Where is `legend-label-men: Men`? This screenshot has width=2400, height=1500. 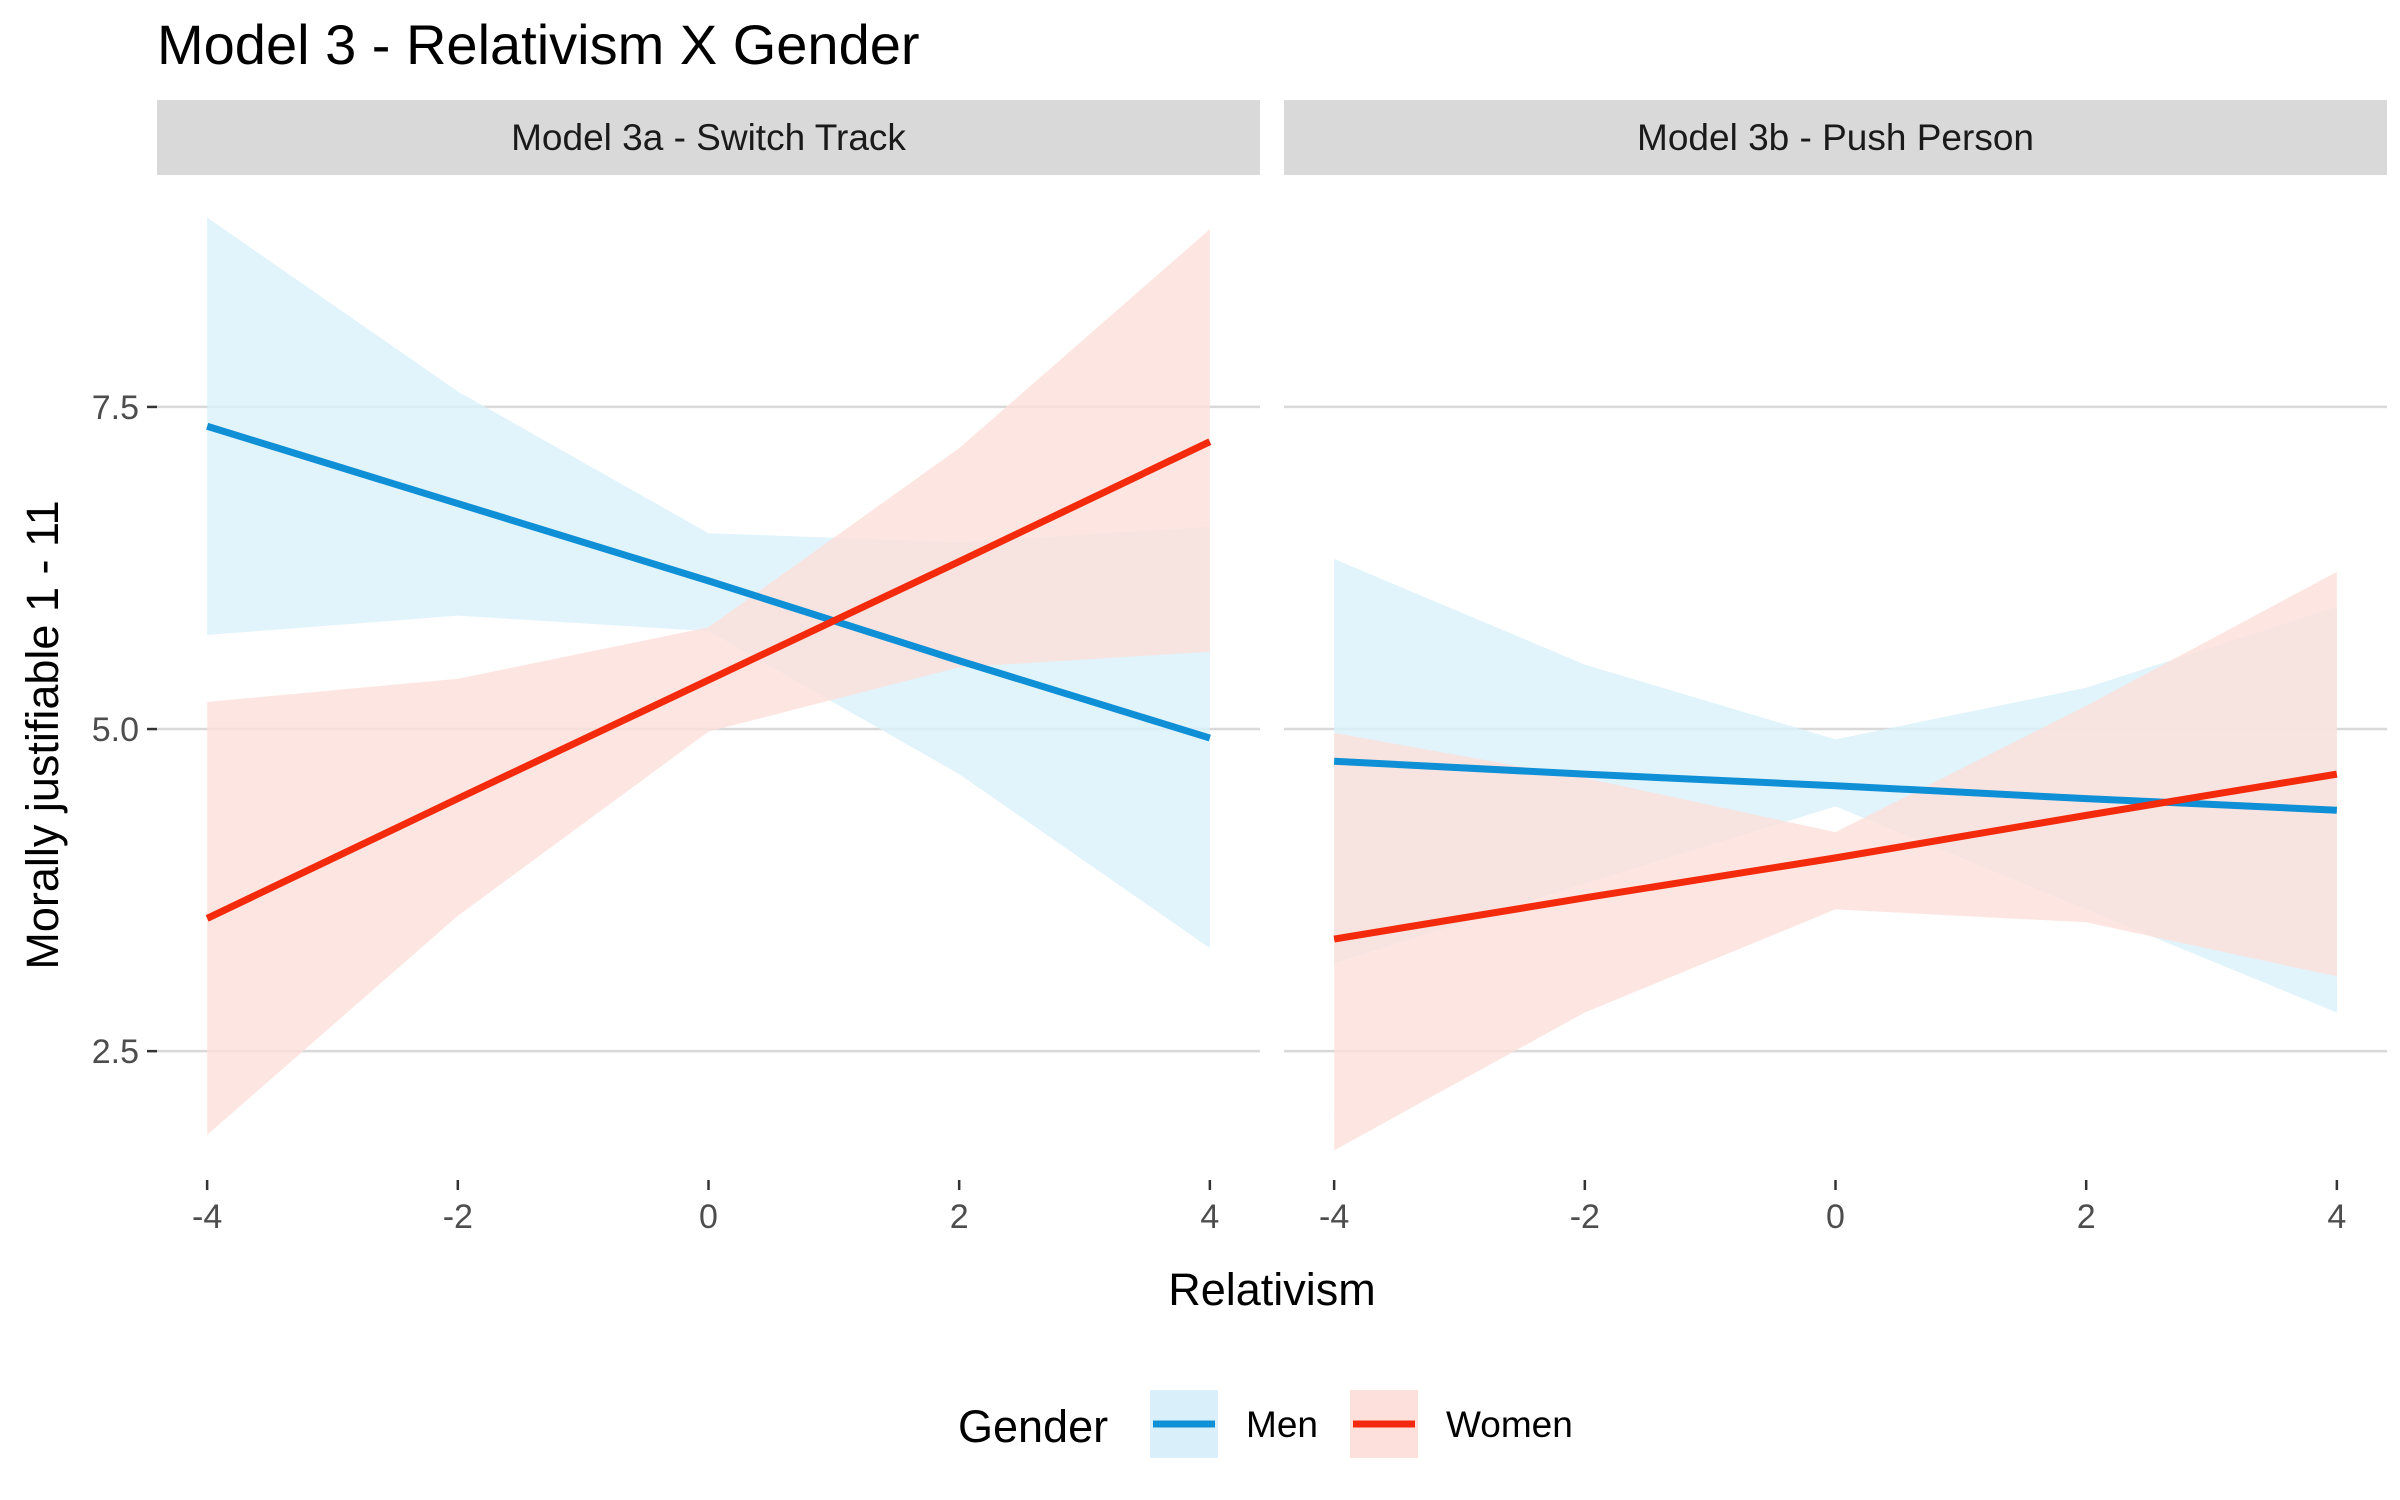
legend-label-men: Men is located at coordinates (1282, 1424).